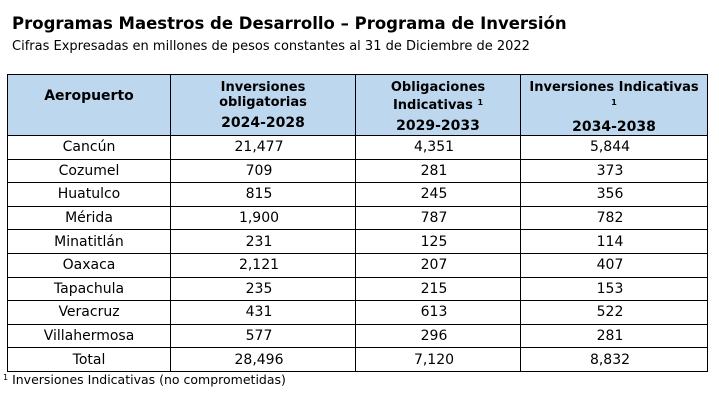 This screenshot has height=402, width=719. I want to click on table-row: Cancún 21,477 4,351 5,844, so click(357, 147).